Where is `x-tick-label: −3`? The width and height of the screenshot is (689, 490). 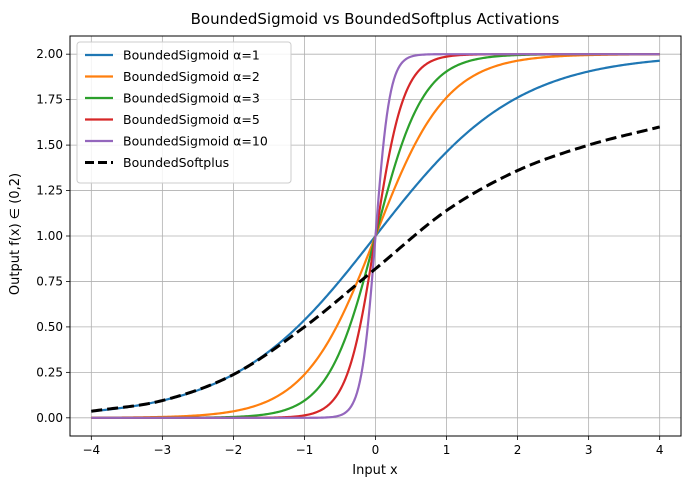
x-tick-label: −3 is located at coordinates (163, 450).